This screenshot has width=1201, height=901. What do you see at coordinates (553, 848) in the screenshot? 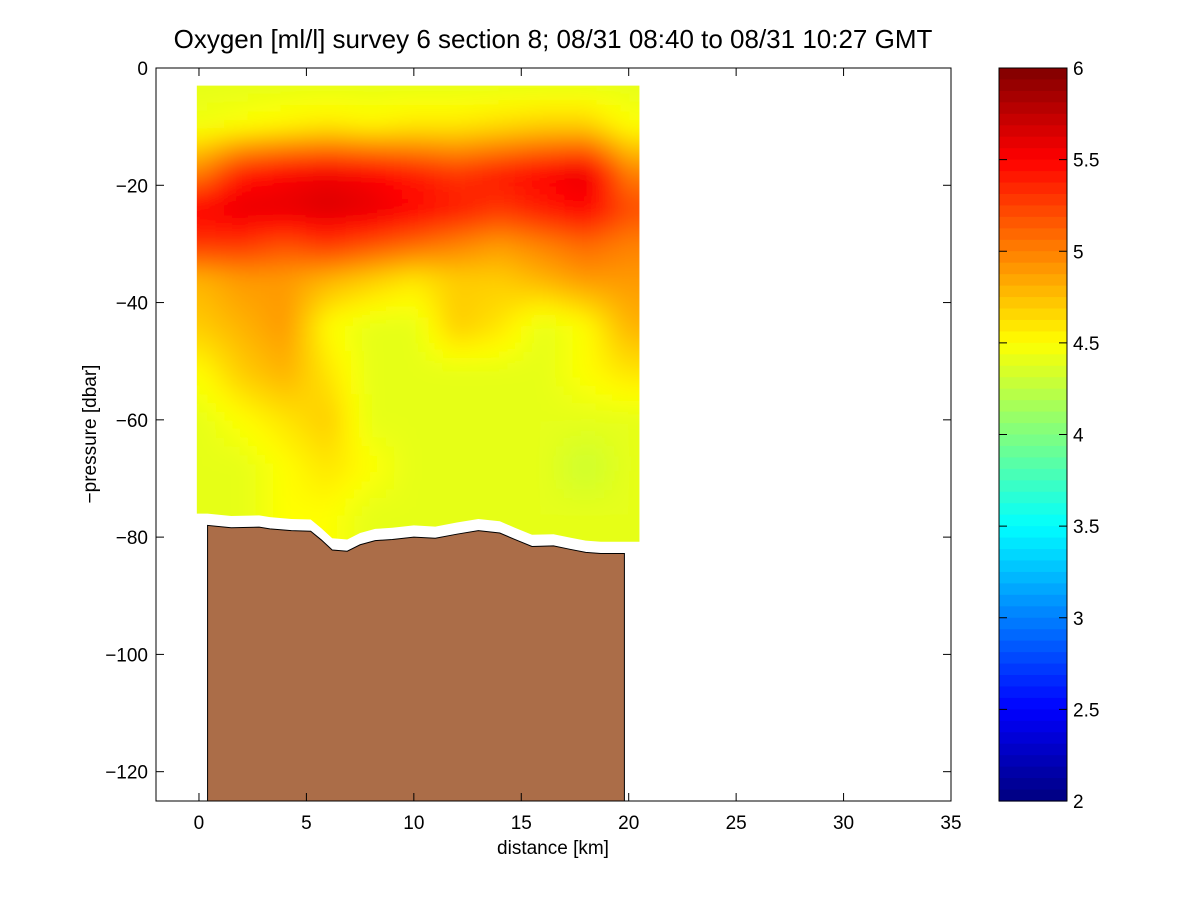
I see `x-axis-label: distance [km]` at bounding box center [553, 848].